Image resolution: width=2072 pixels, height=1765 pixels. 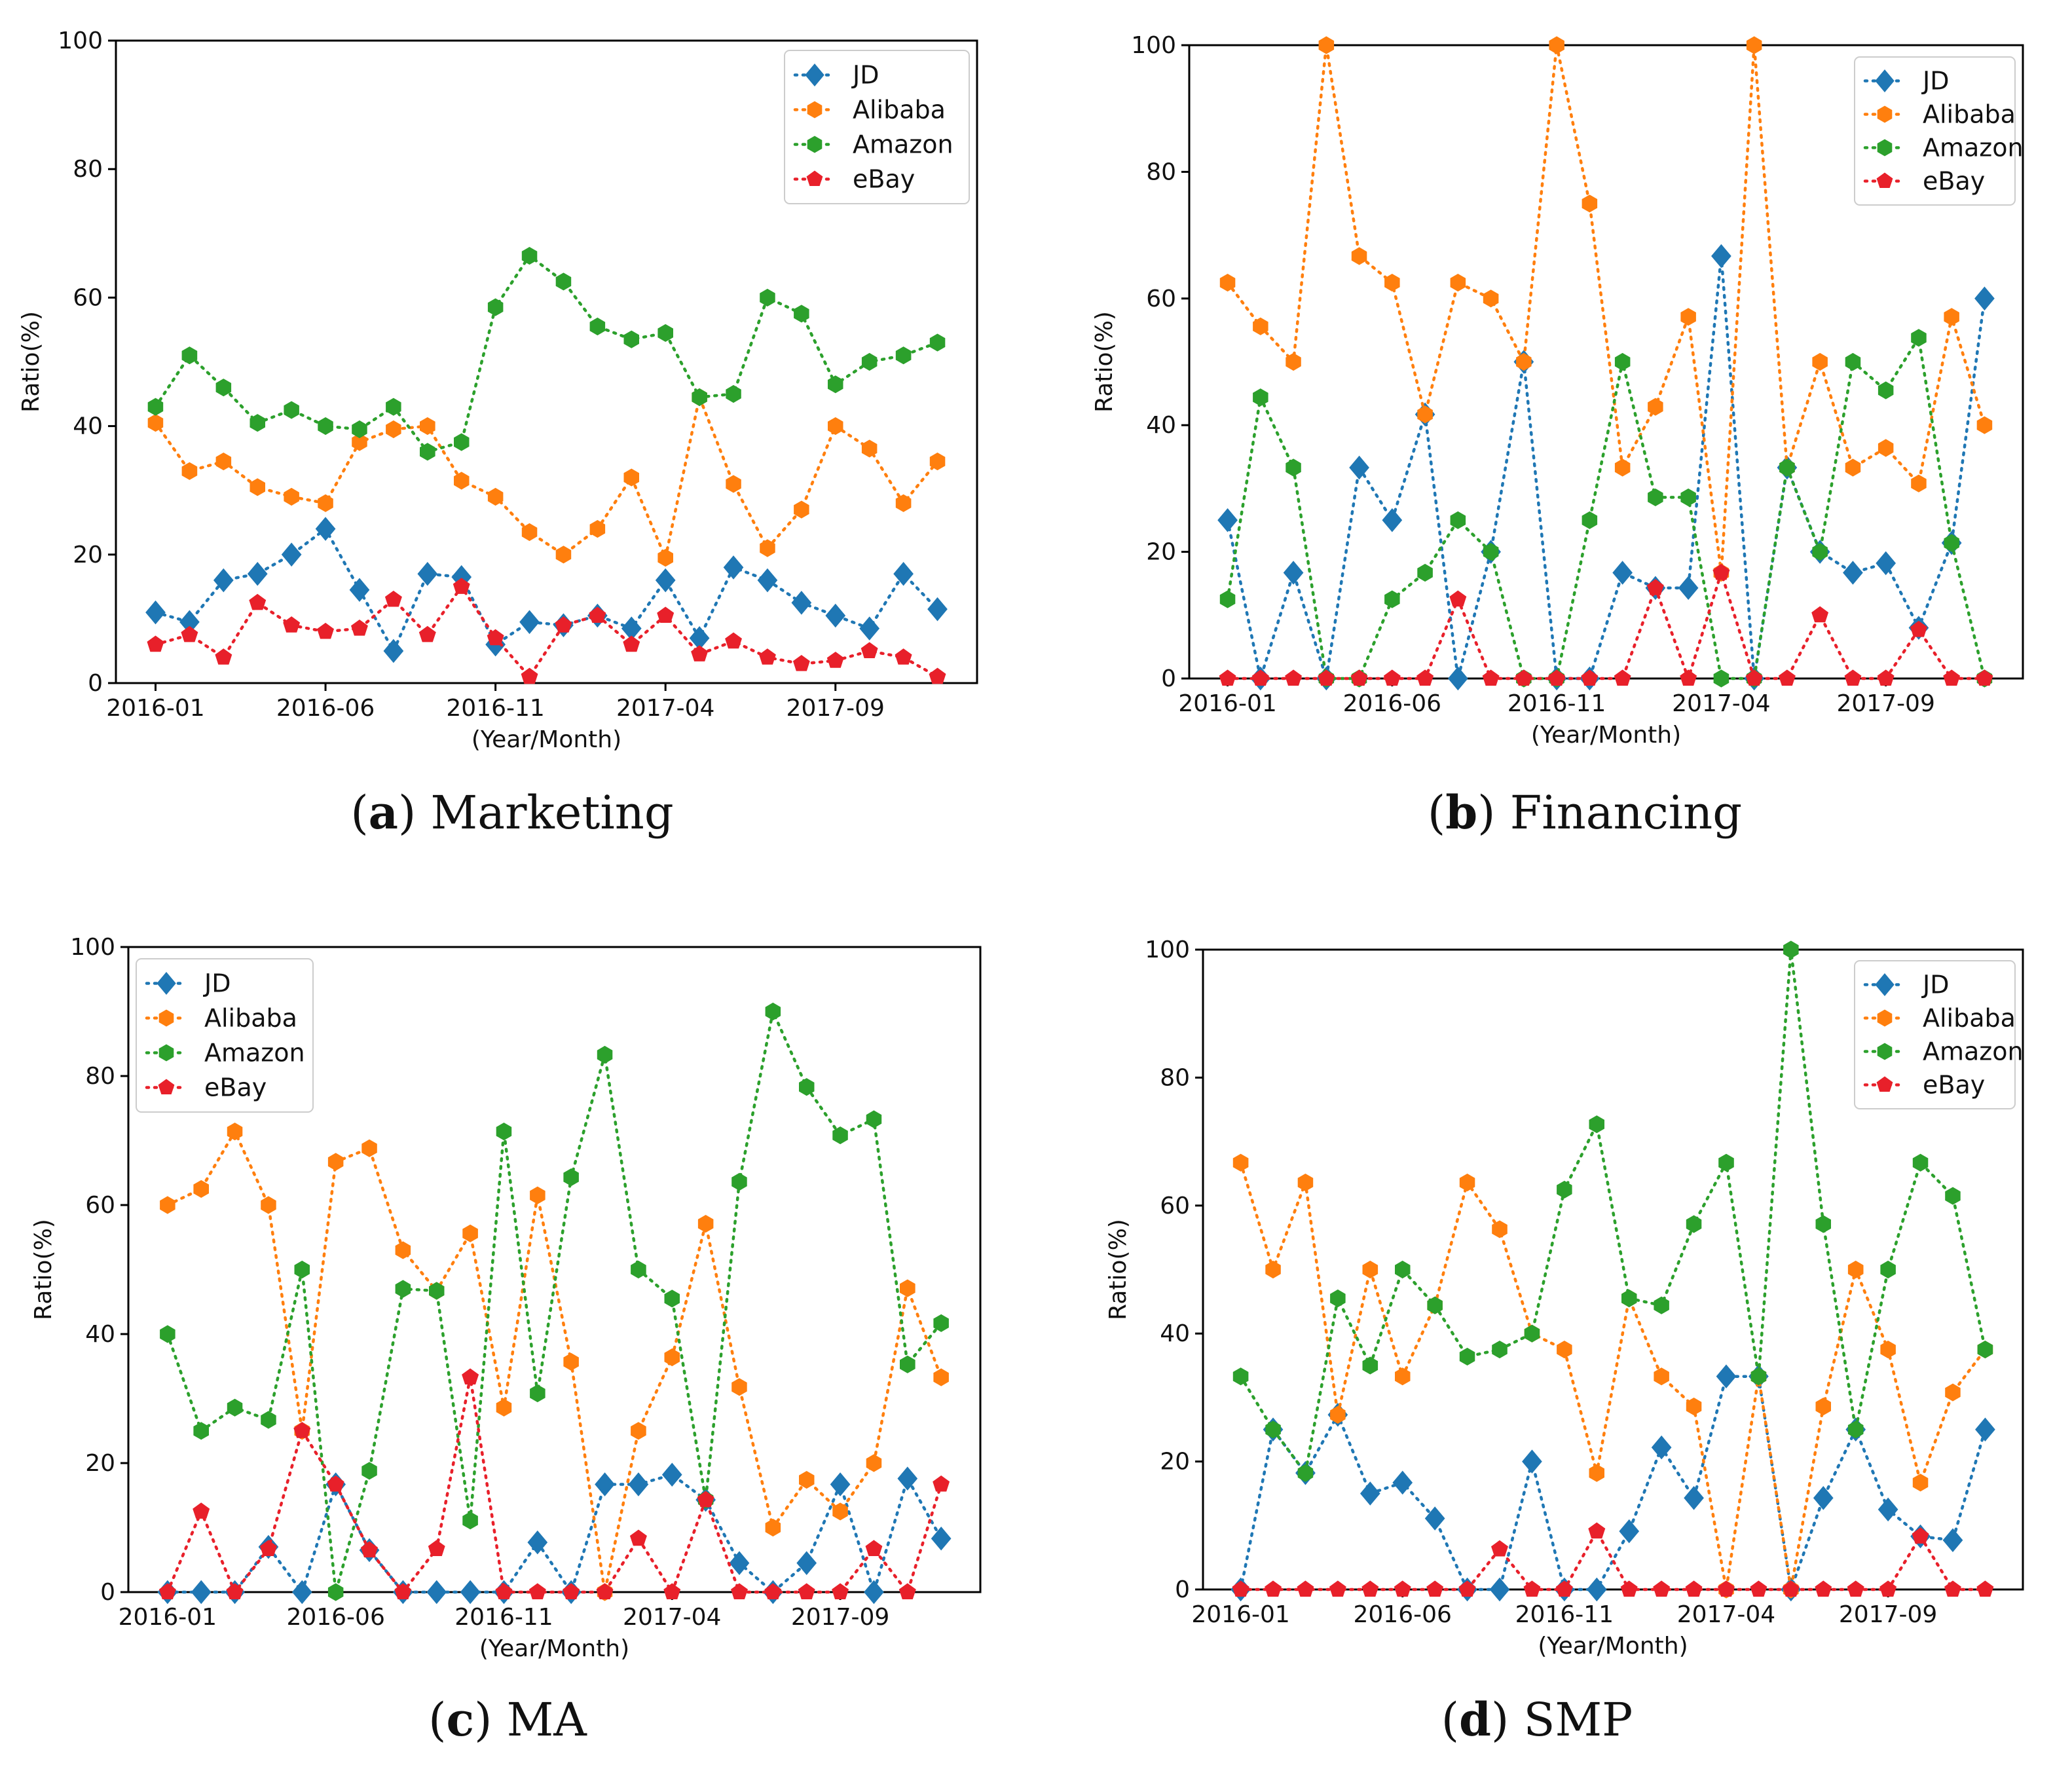 I want to click on legend-box, so click(x=877, y=127).